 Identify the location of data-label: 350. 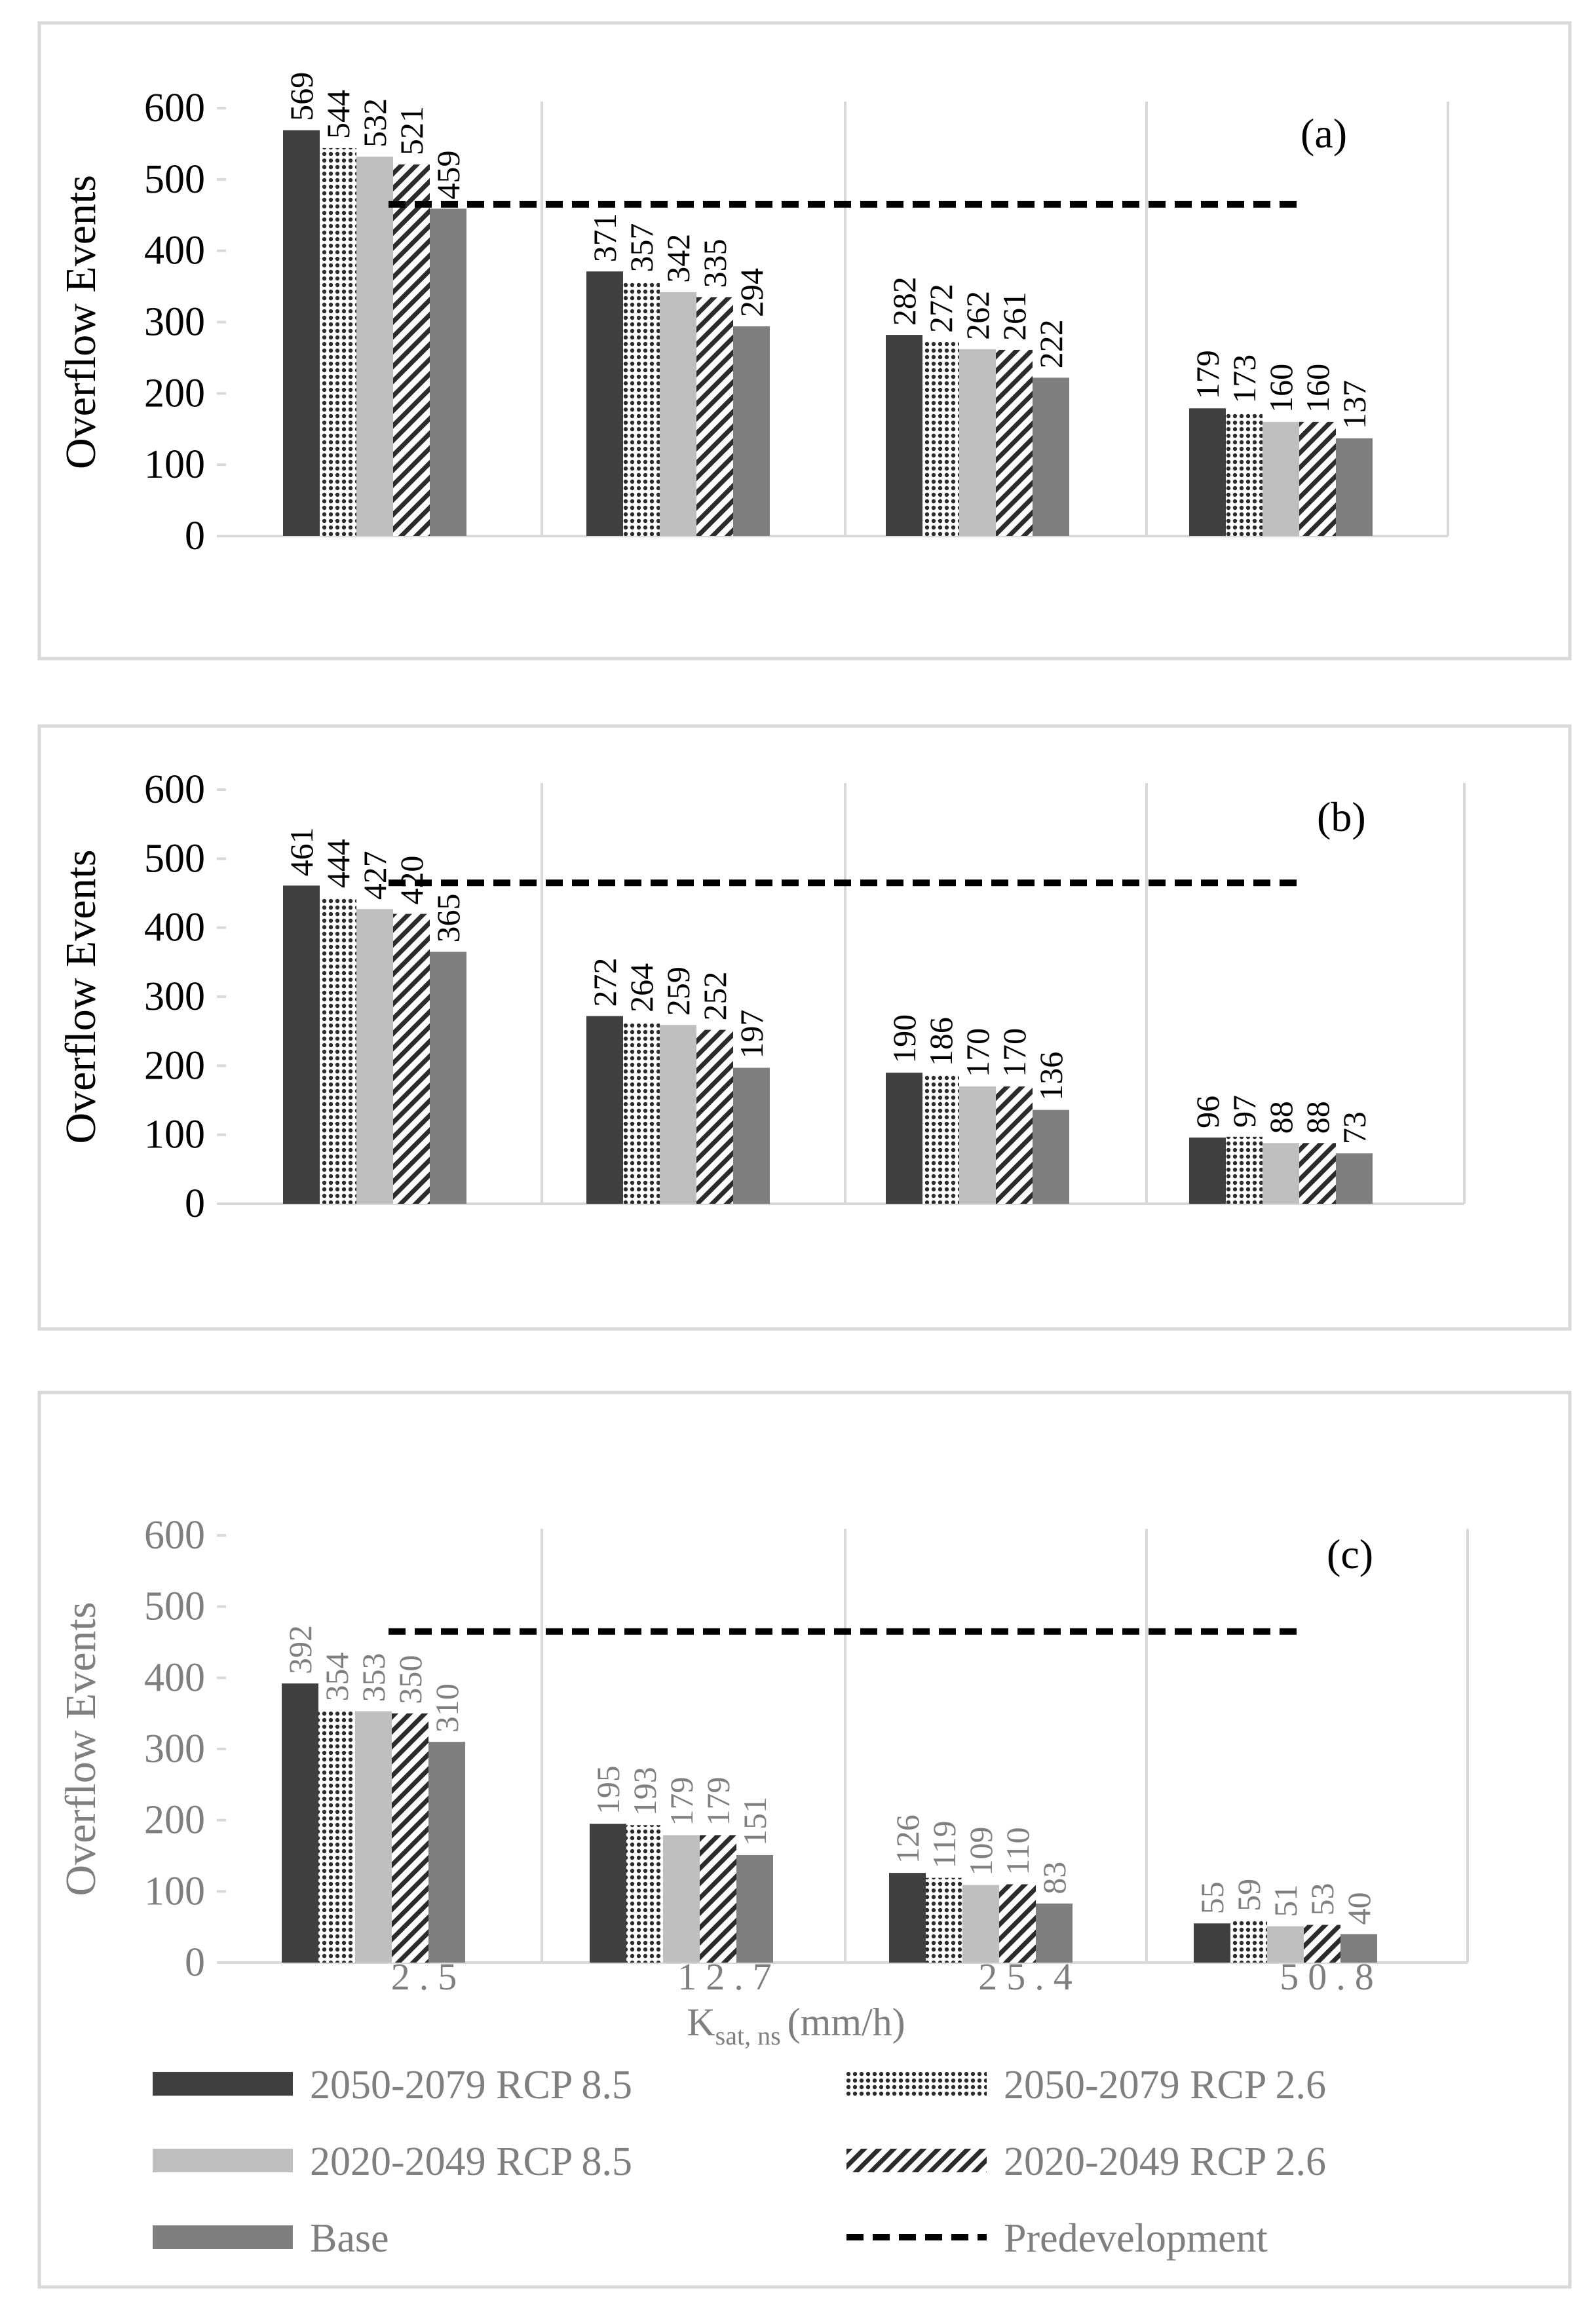
(410, 1680).